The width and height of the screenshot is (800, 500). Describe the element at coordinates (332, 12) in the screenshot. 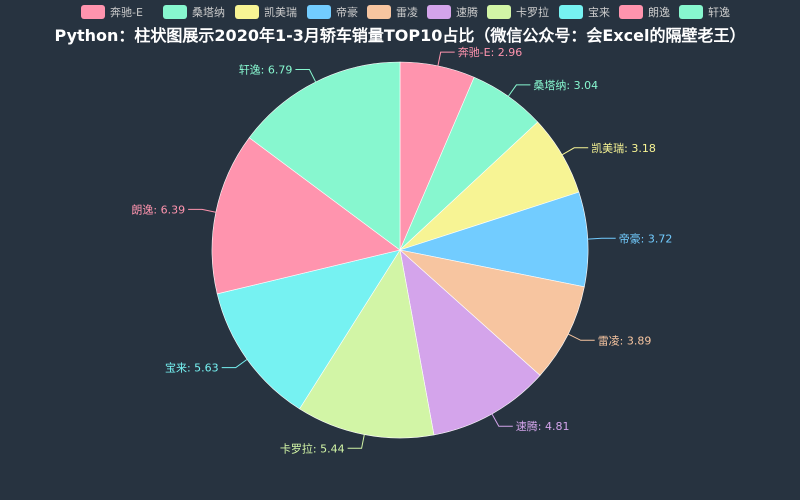

I see `legend-item: 帝豪` at that location.